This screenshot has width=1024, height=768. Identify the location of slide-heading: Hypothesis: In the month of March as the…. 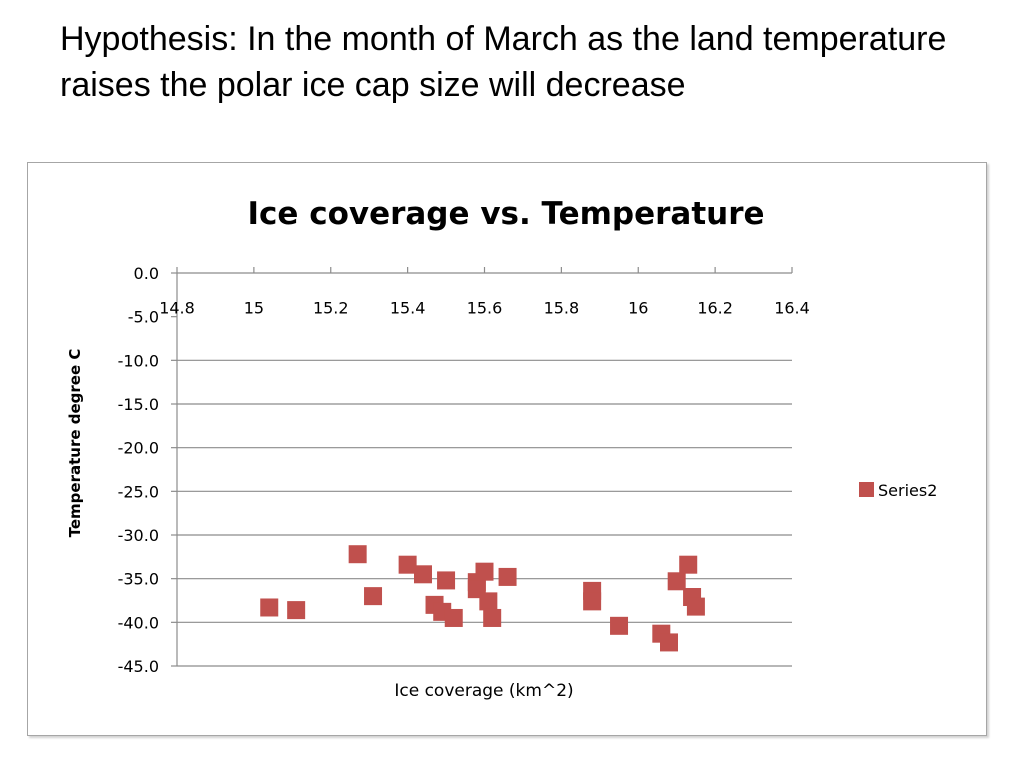
(503, 62).